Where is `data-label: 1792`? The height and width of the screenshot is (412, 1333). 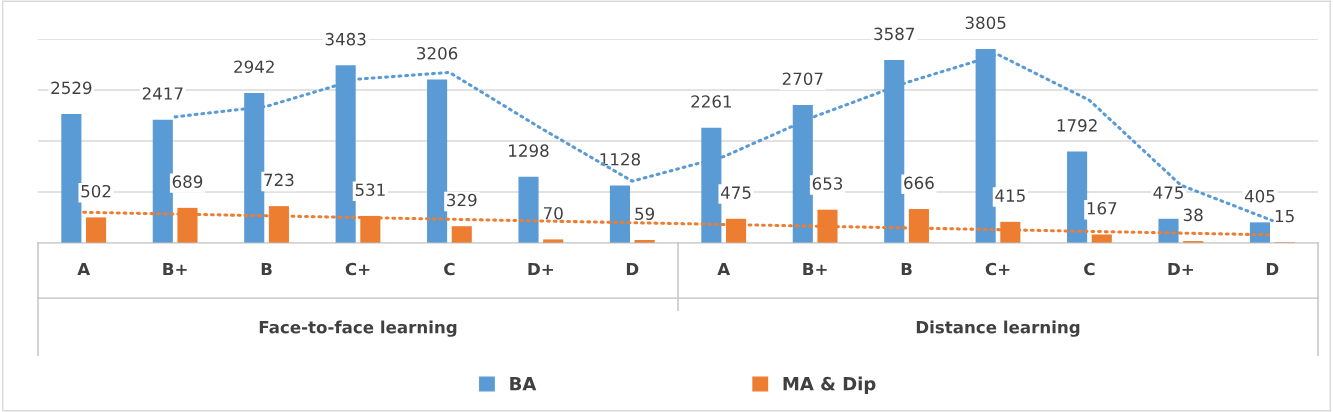 data-label: 1792 is located at coordinates (1077, 125).